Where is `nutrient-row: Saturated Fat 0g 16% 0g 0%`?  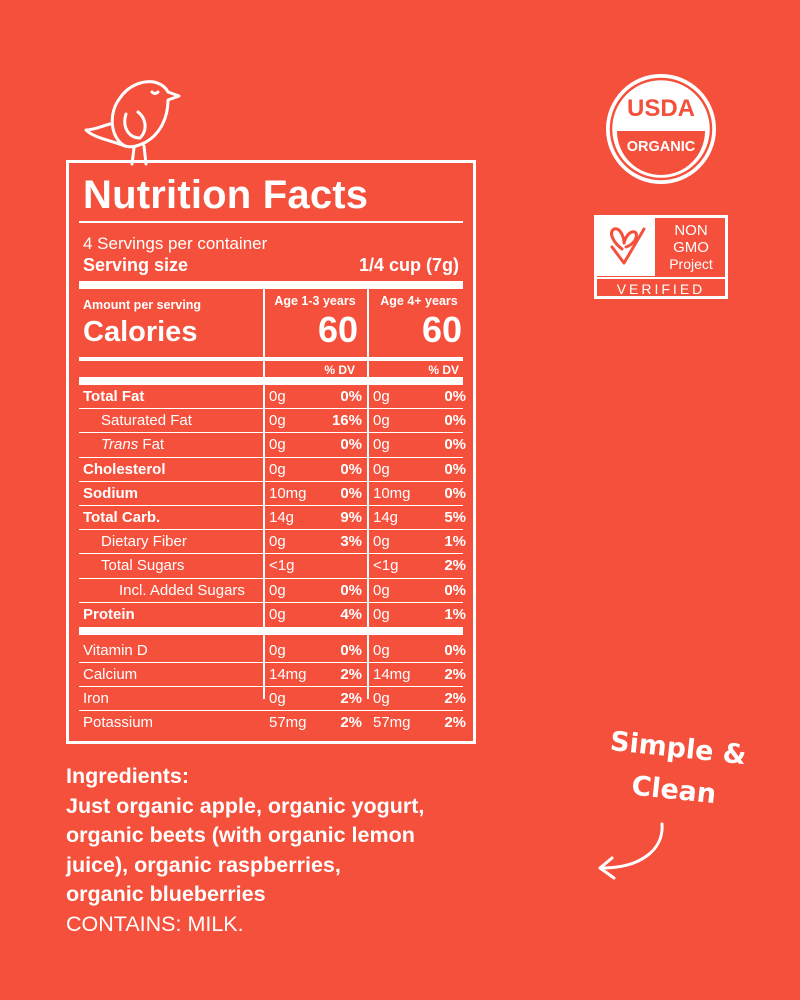
nutrient-row: Saturated Fat 0g 16% 0g 0% is located at coordinates (272, 421).